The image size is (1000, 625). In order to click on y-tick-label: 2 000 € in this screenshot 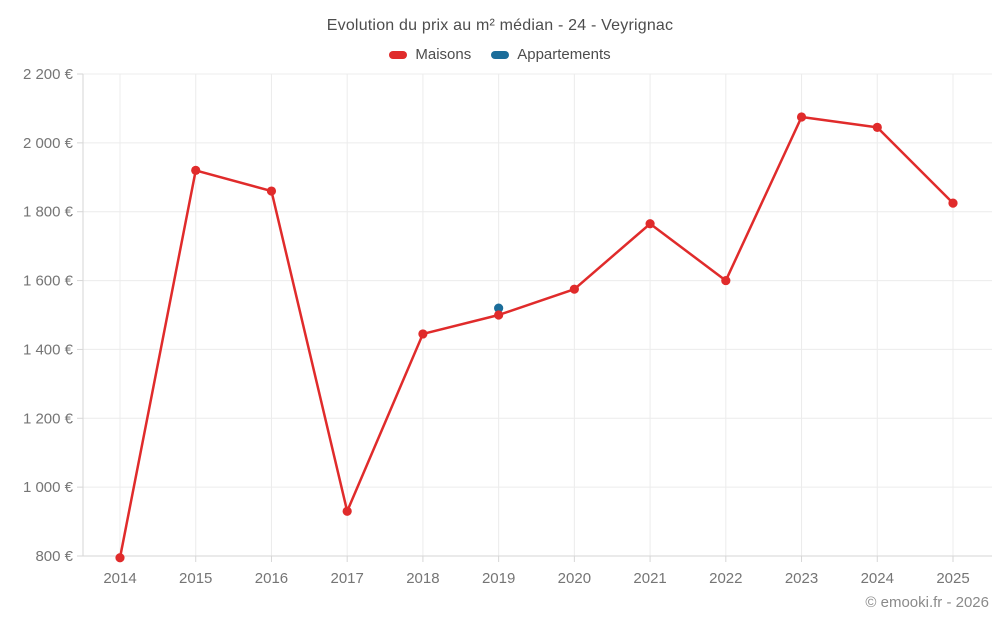, I will do `click(48, 143)`.